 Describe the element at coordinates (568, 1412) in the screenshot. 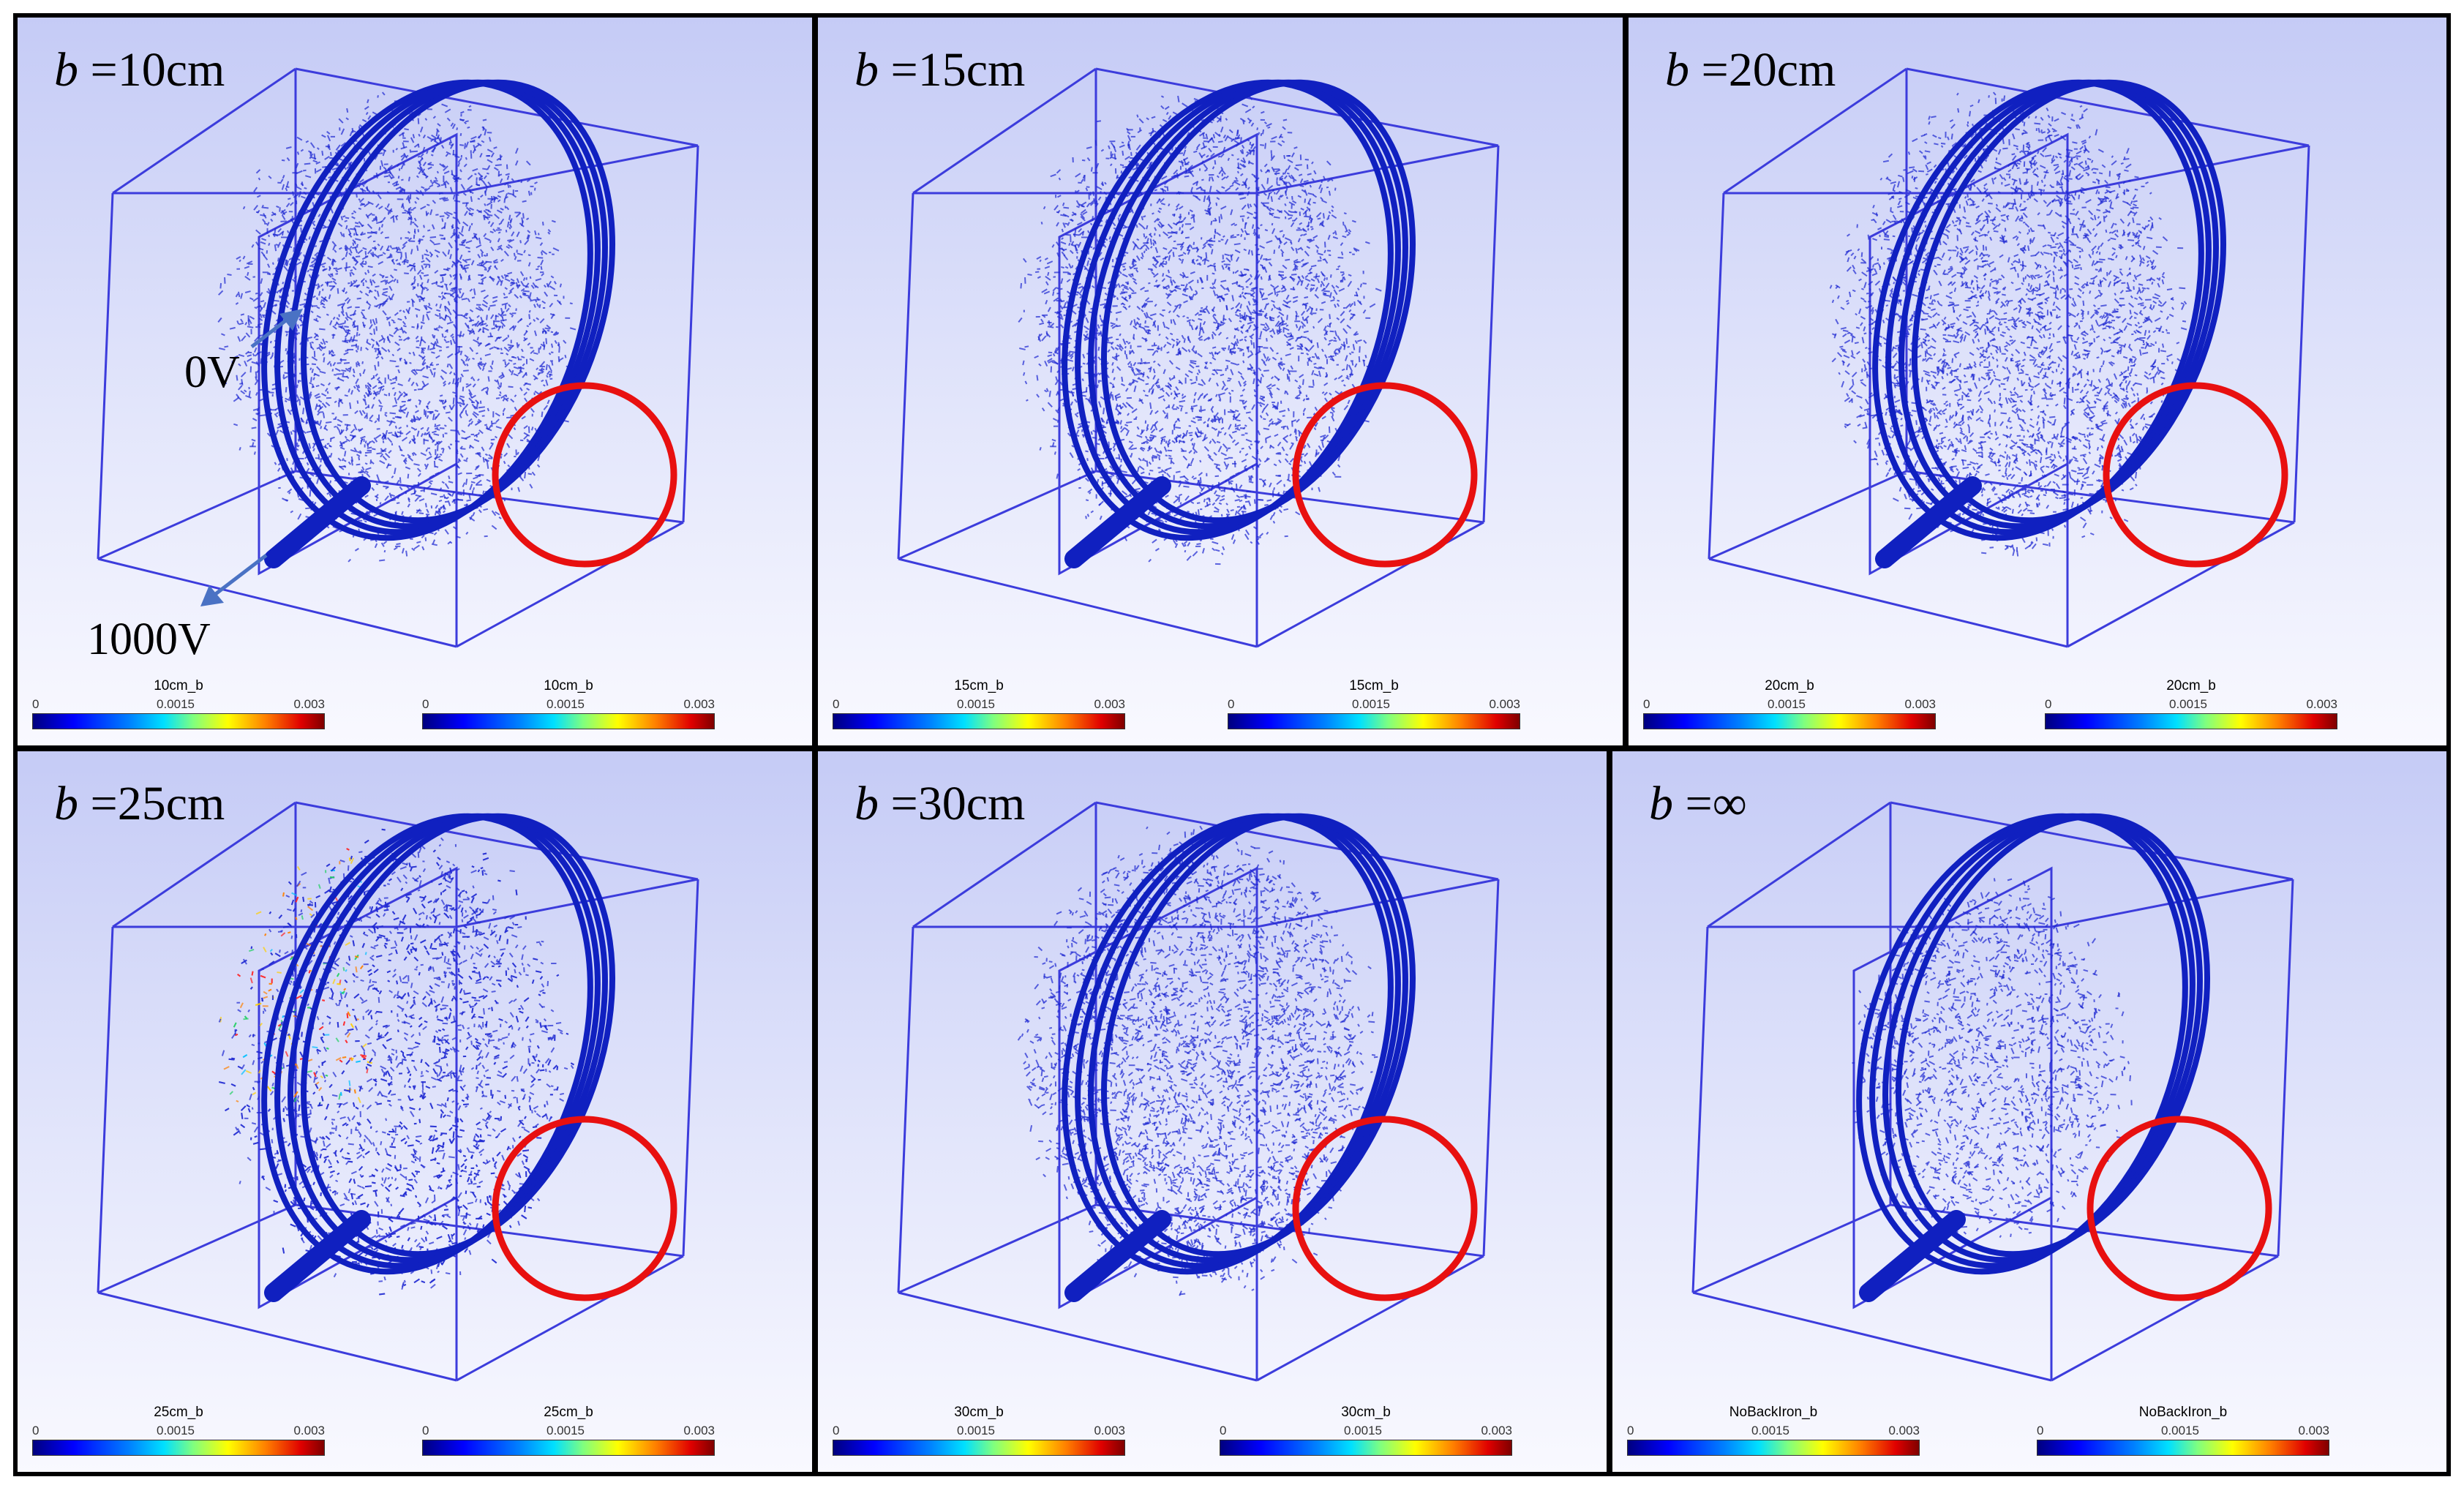

I see `colorbar-title: 25cm_b` at that location.